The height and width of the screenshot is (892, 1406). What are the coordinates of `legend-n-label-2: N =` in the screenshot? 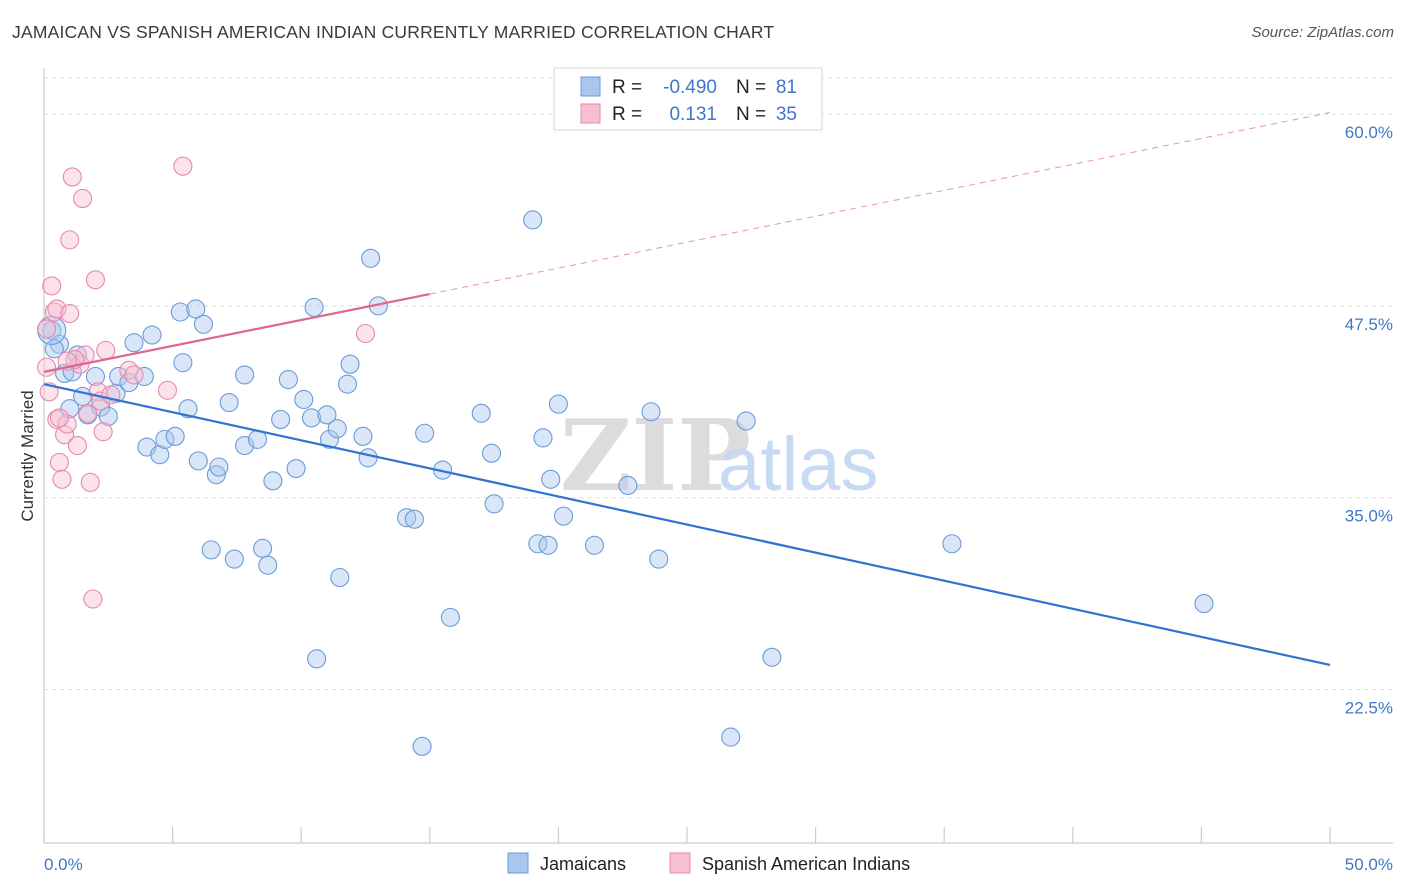 It's located at (751, 114).